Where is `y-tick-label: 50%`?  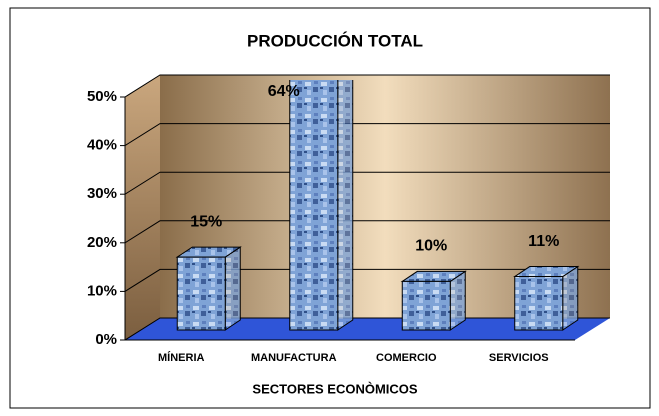 y-tick-label: 50% is located at coordinates (102, 96).